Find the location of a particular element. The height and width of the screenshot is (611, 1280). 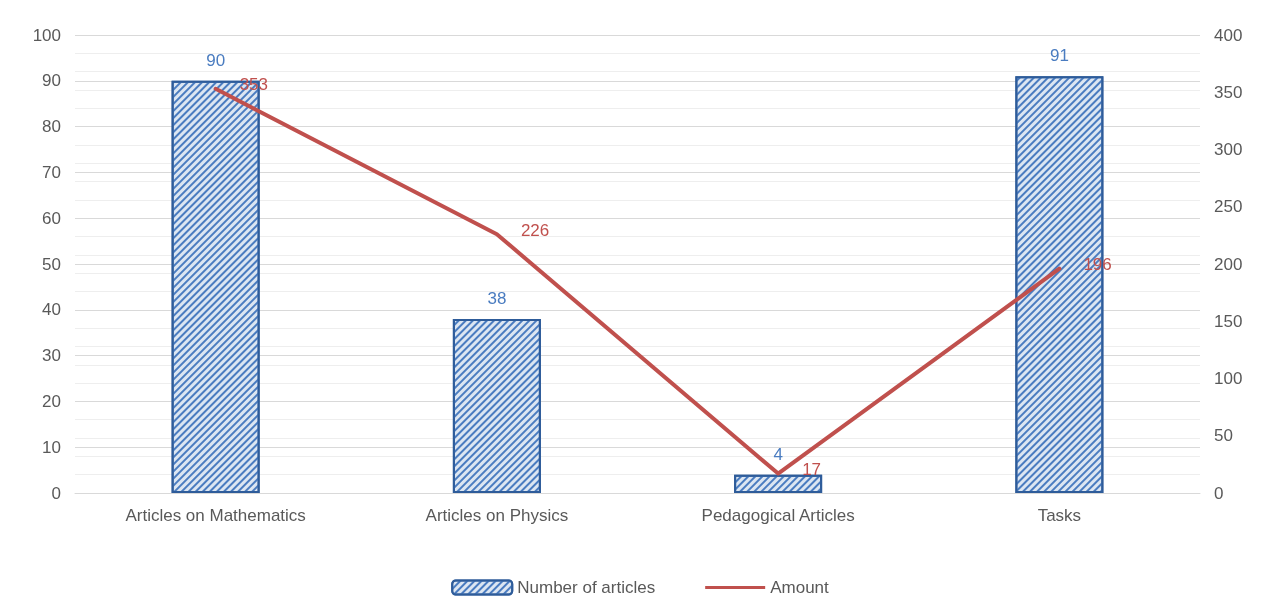

x-tick-label: Pedagogical Articles is located at coordinates (778, 515).